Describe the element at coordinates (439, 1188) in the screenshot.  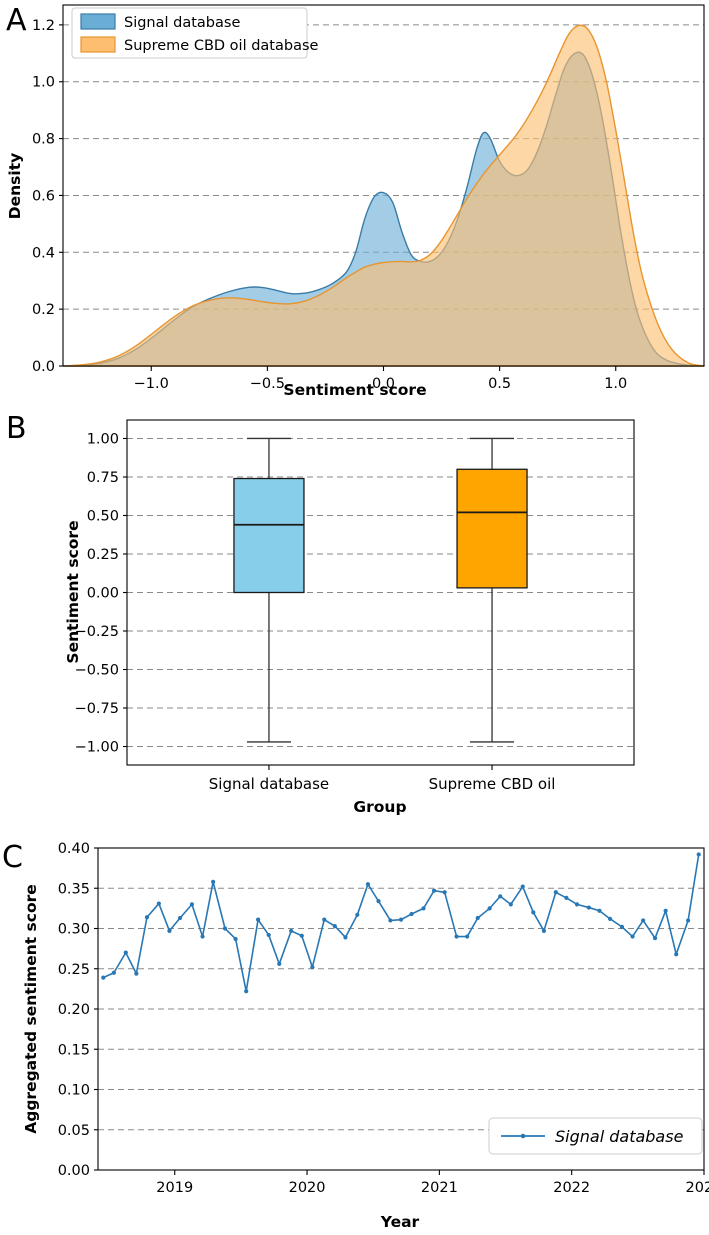
I see `panel-c-x-tick-label: 2021` at that location.